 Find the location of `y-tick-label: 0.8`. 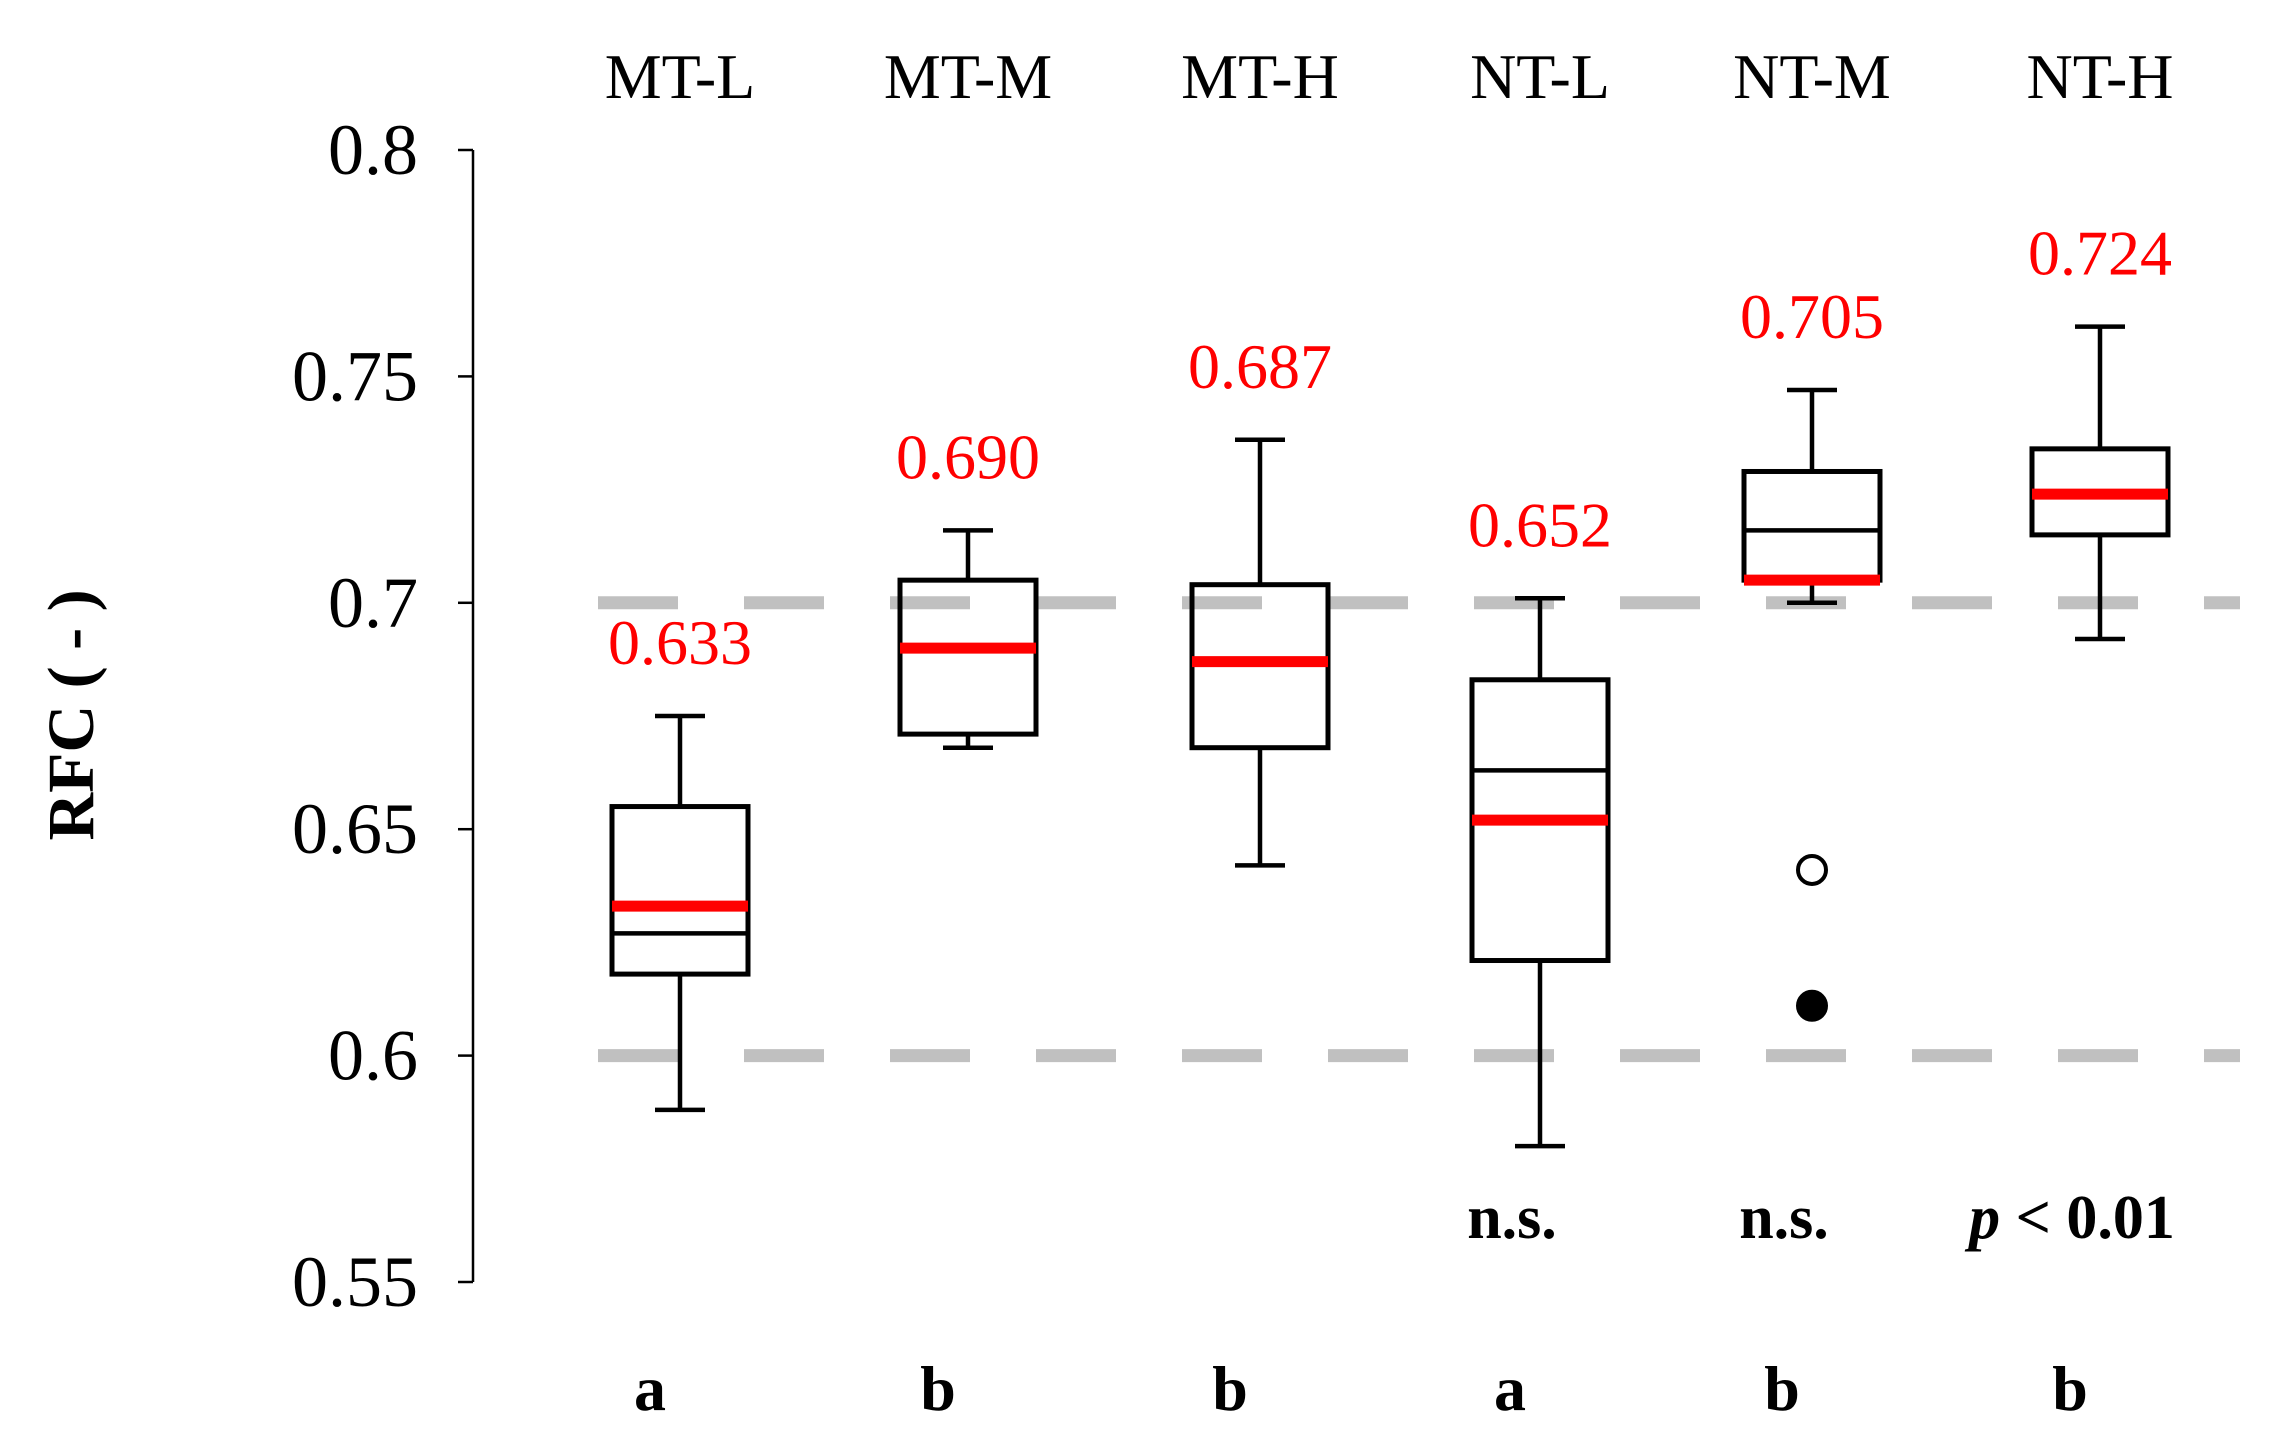

y-tick-label: 0.8 is located at coordinates (373, 150).